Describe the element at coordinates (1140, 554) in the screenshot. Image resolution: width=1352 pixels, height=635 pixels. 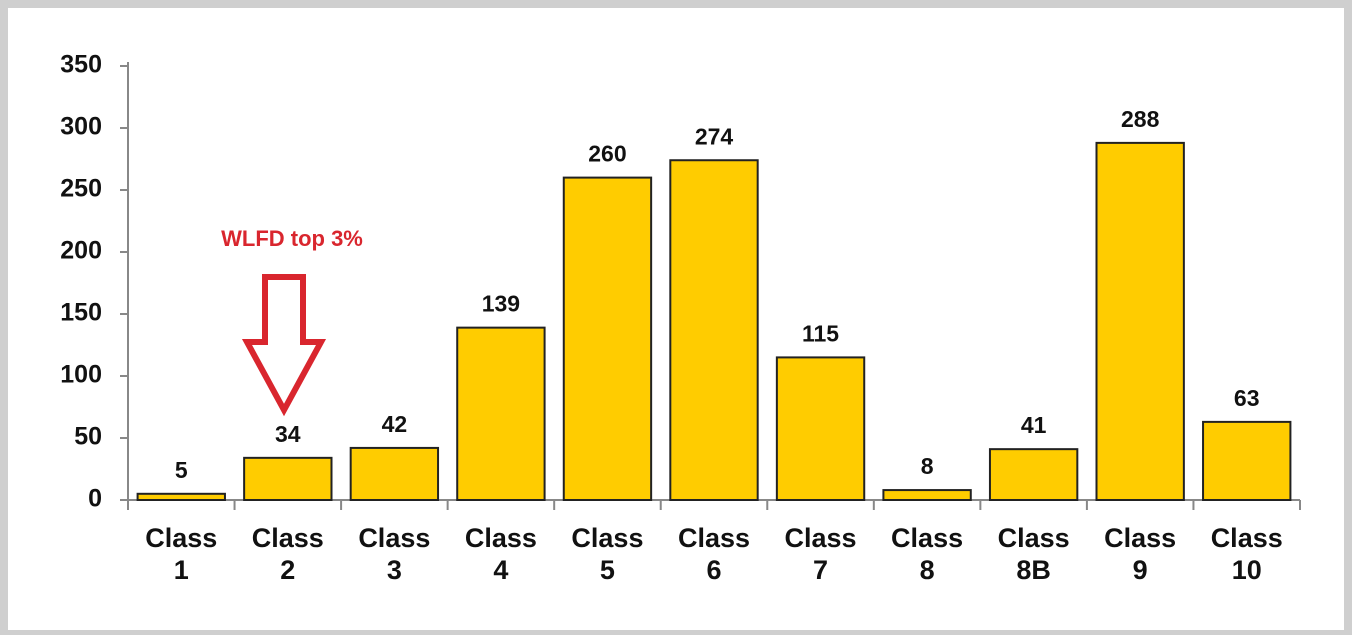
I see `x-tick-label: Class 9` at that location.